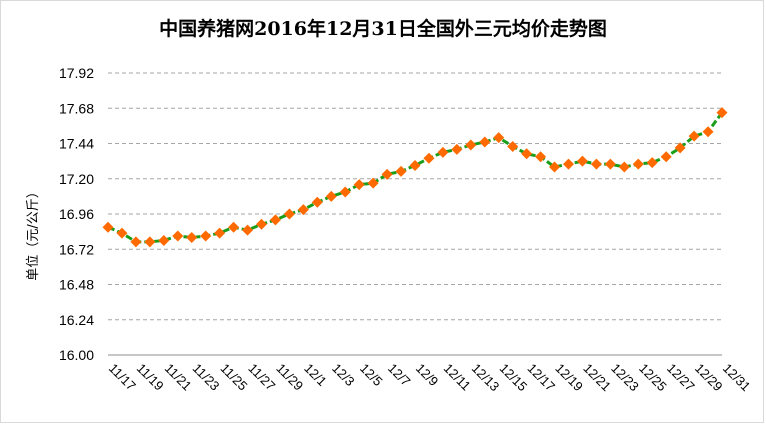 Image resolution: width=766 pixels, height=425 pixels. Describe the element at coordinates (76, 179) in the screenshot. I see `y-tick-label: 17.20` at that location.